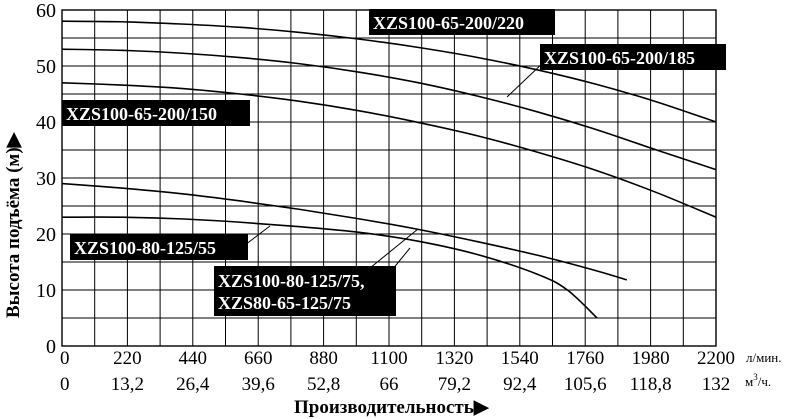  I want to click on series-label-55: XZS100-80-125/55, so click(159, 247).